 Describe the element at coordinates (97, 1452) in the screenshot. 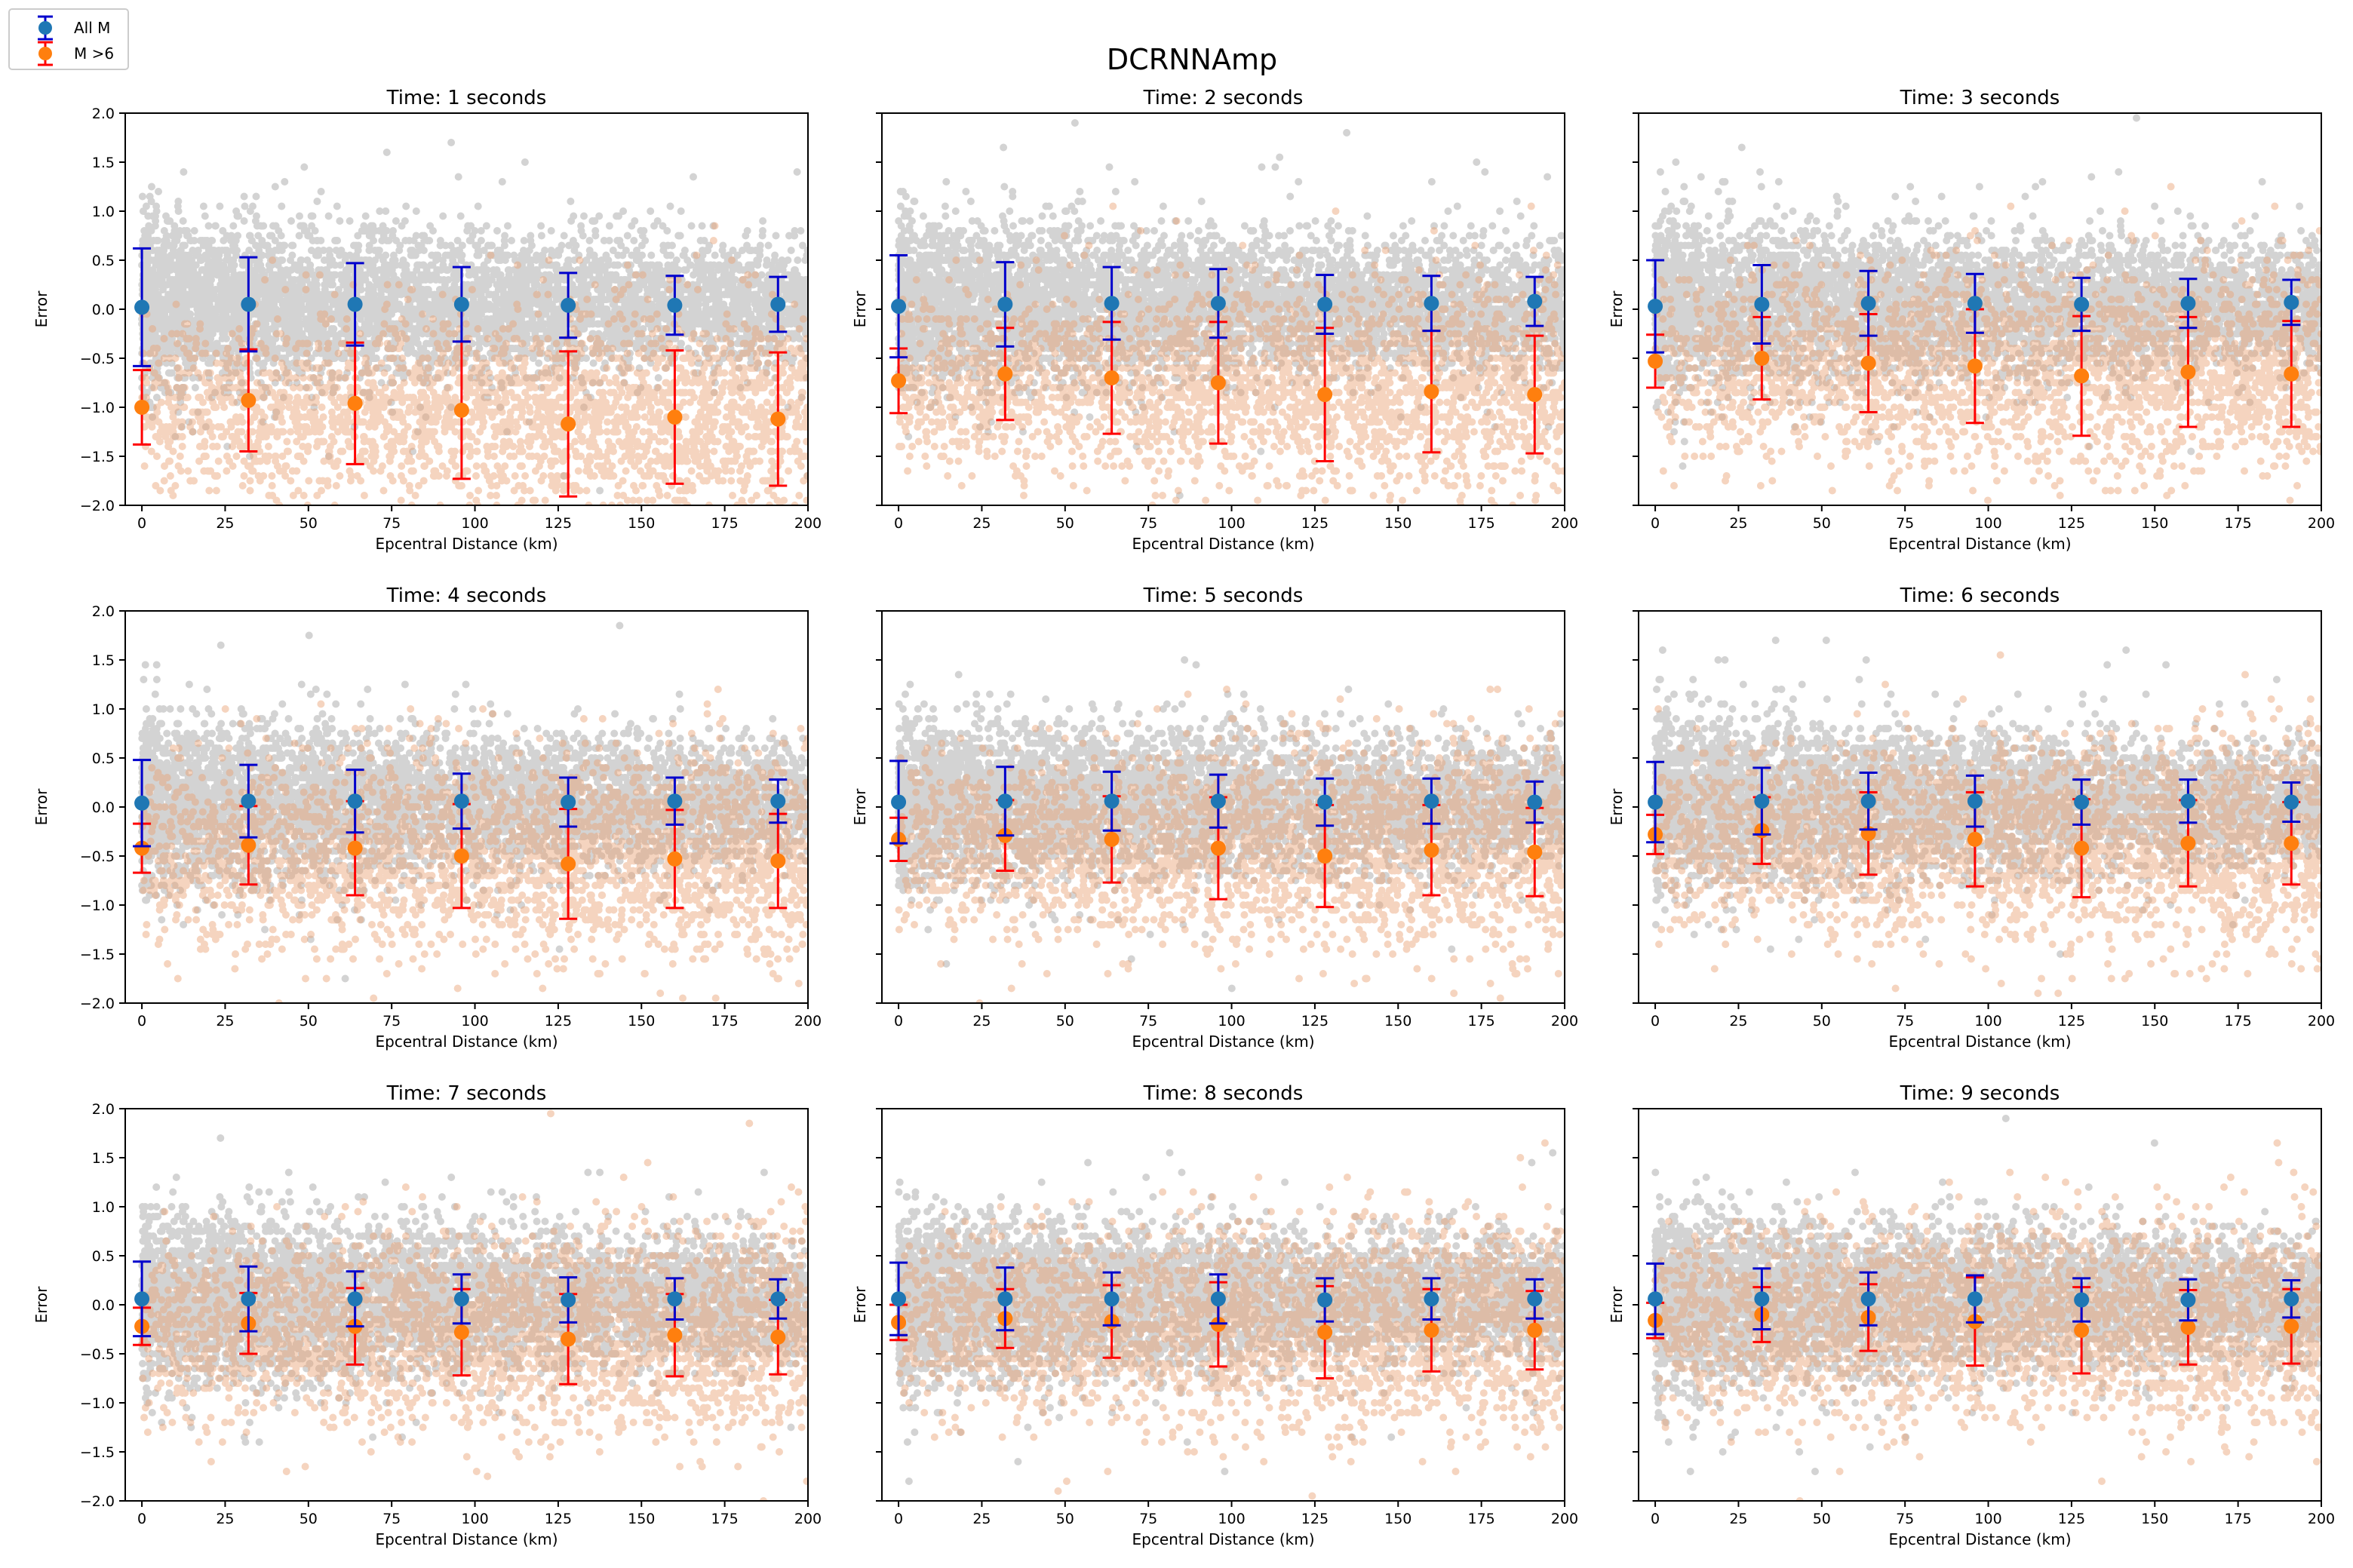

I see `y-tick-label: −1.5` at that location.